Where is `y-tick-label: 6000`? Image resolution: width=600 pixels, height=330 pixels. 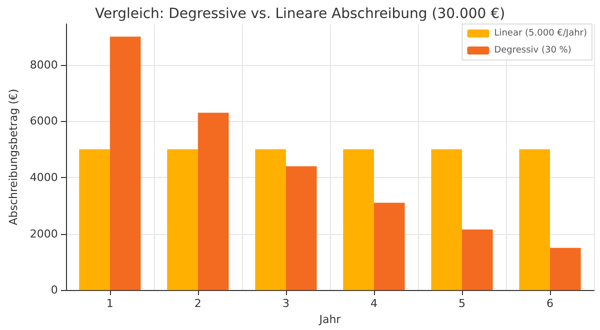 y-tick-label: 6000 is located at coordinates (44, 121).